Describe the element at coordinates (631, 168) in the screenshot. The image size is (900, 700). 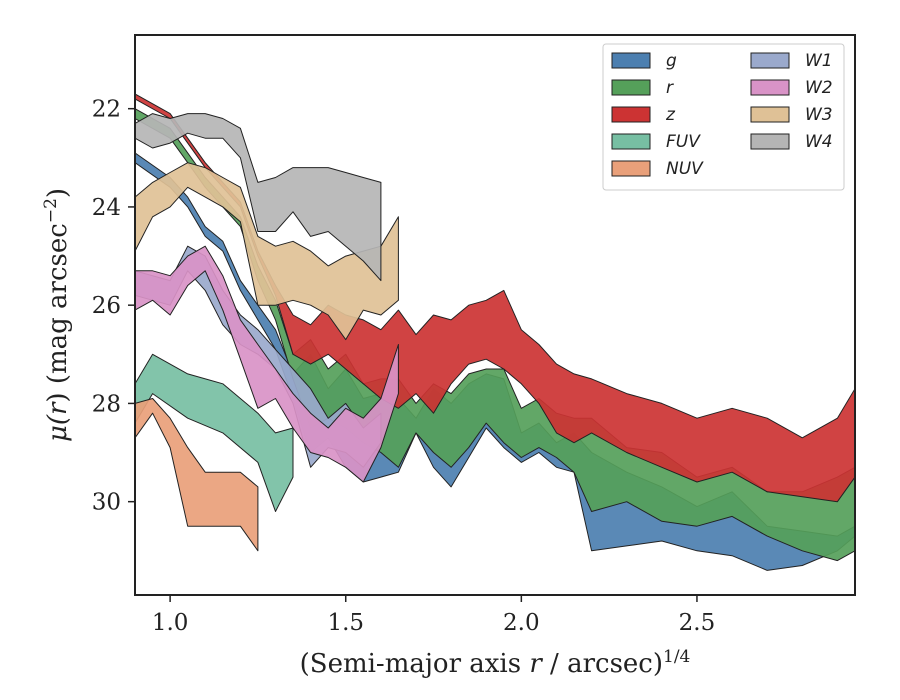
I see `legend-swatch-nuv` at that location.